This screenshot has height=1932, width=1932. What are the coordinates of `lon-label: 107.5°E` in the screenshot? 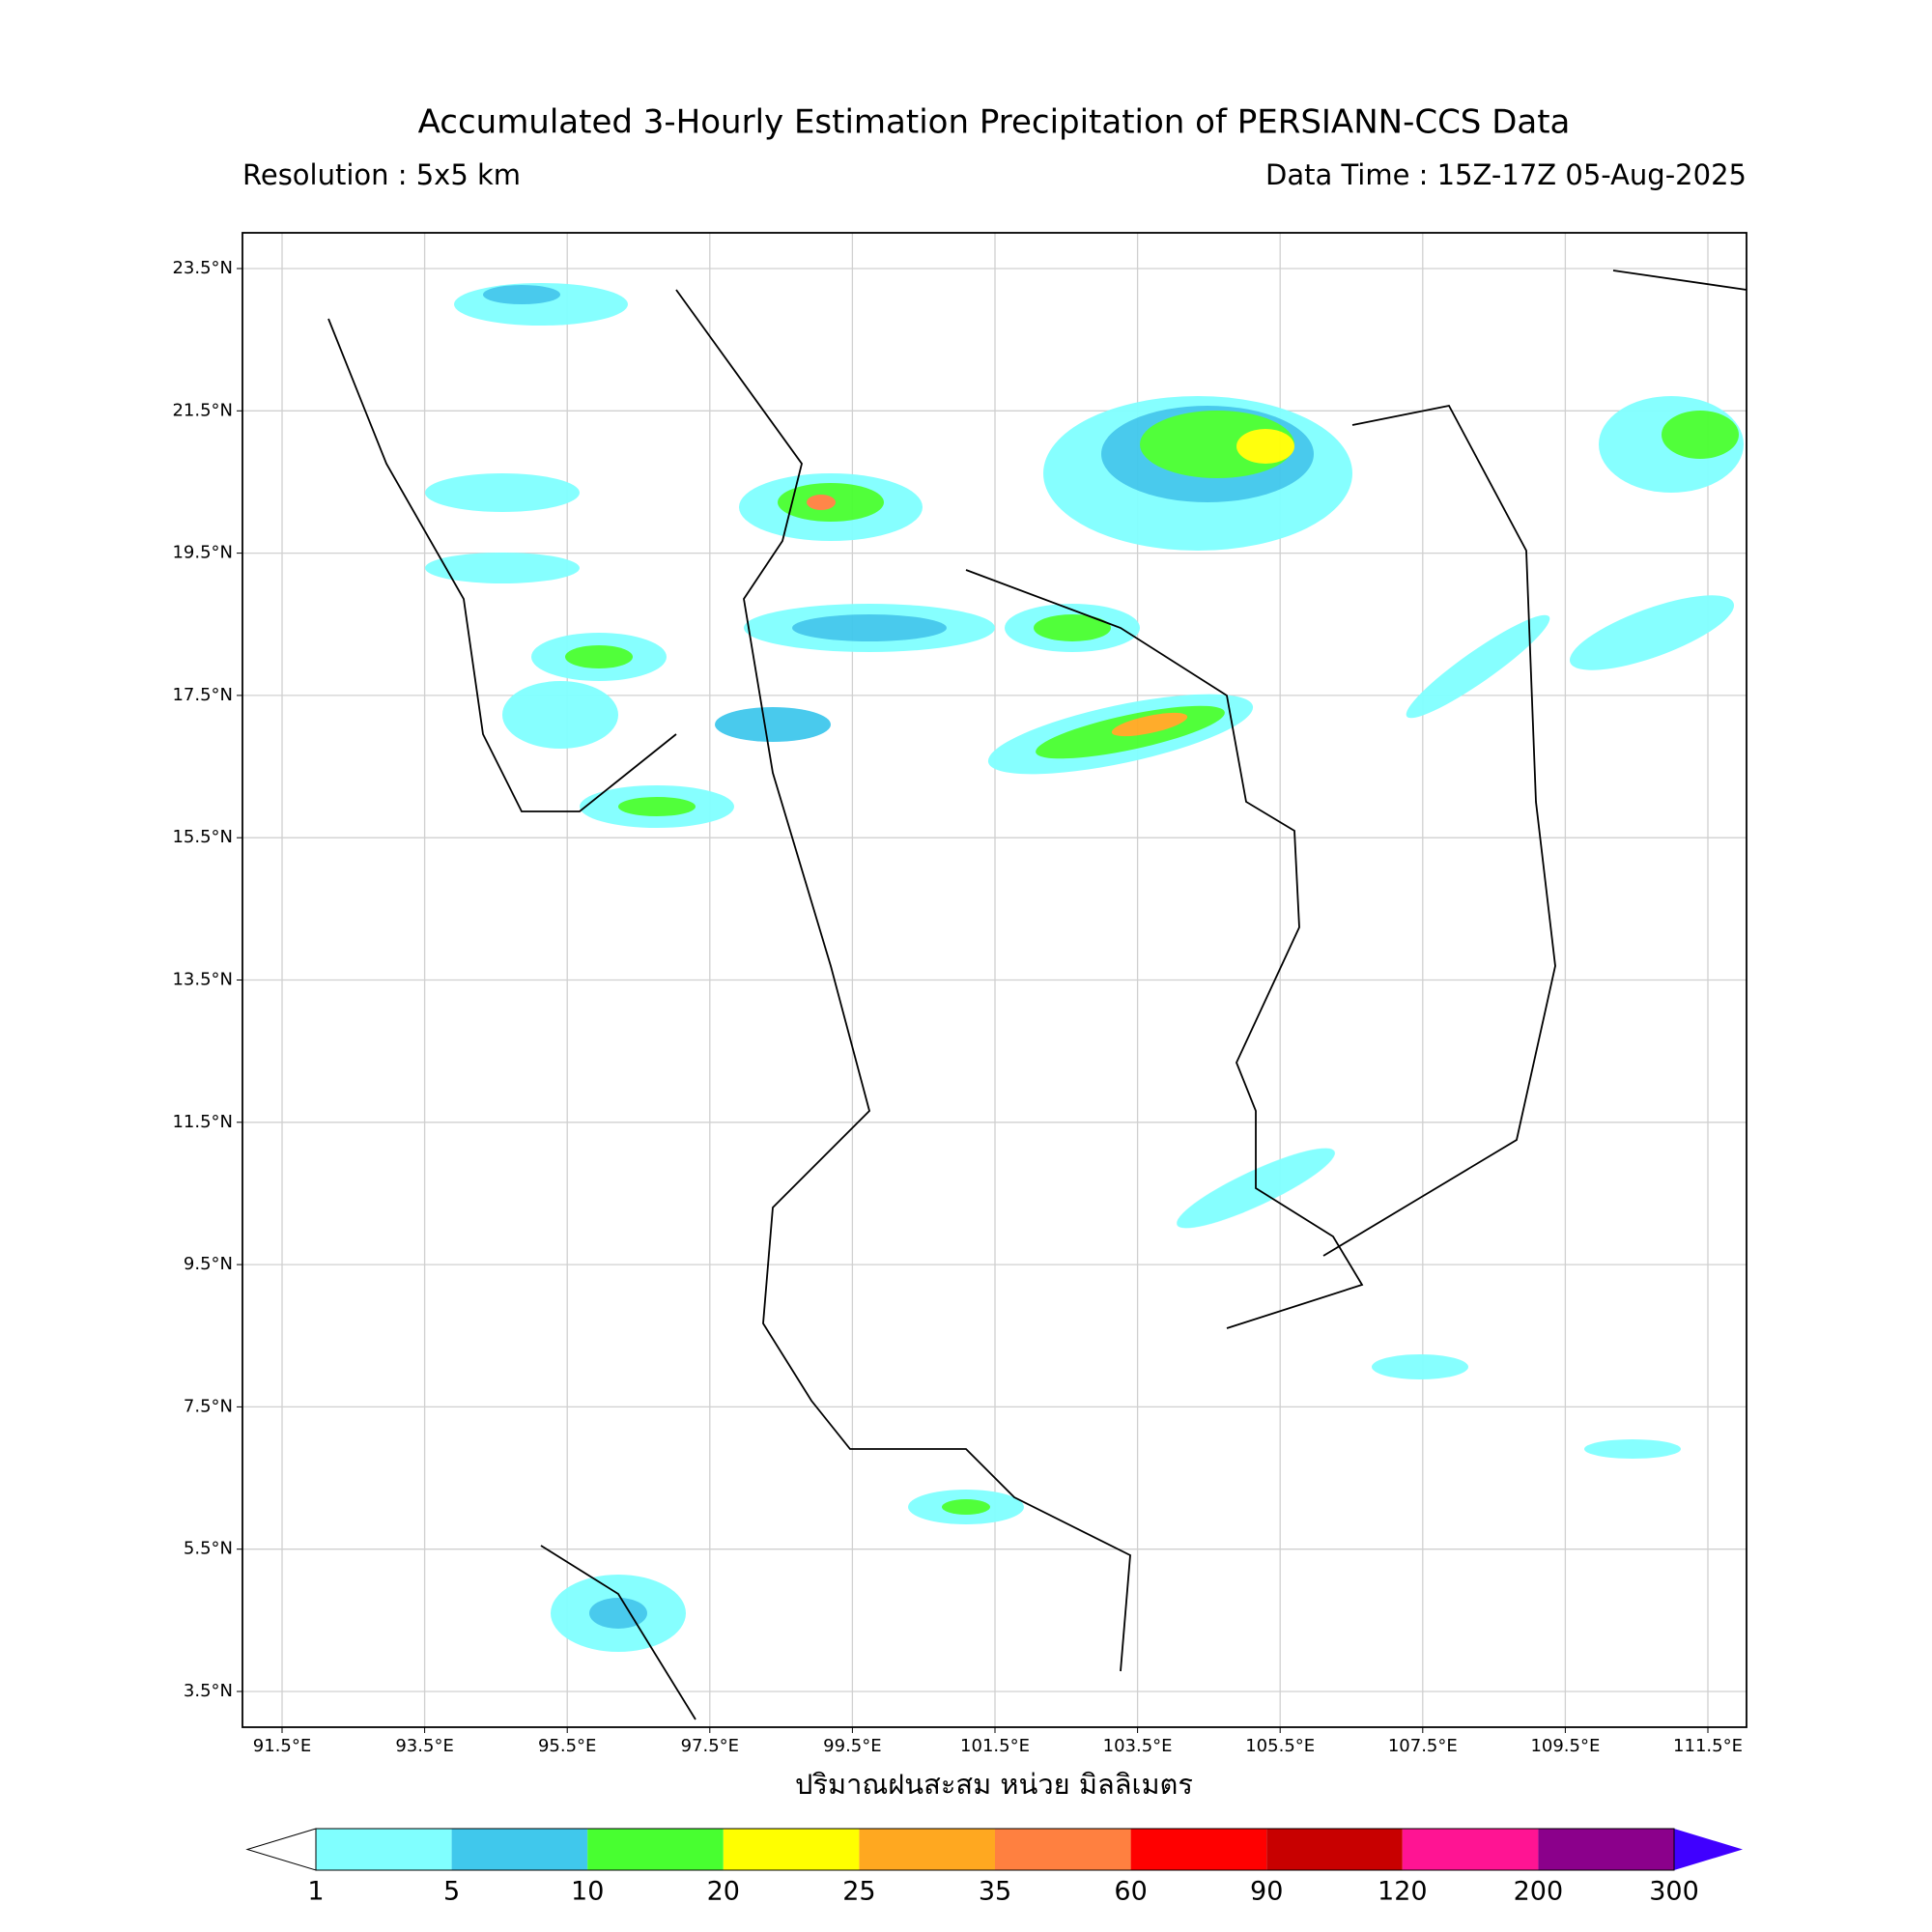 It's located at (1423, 1746).